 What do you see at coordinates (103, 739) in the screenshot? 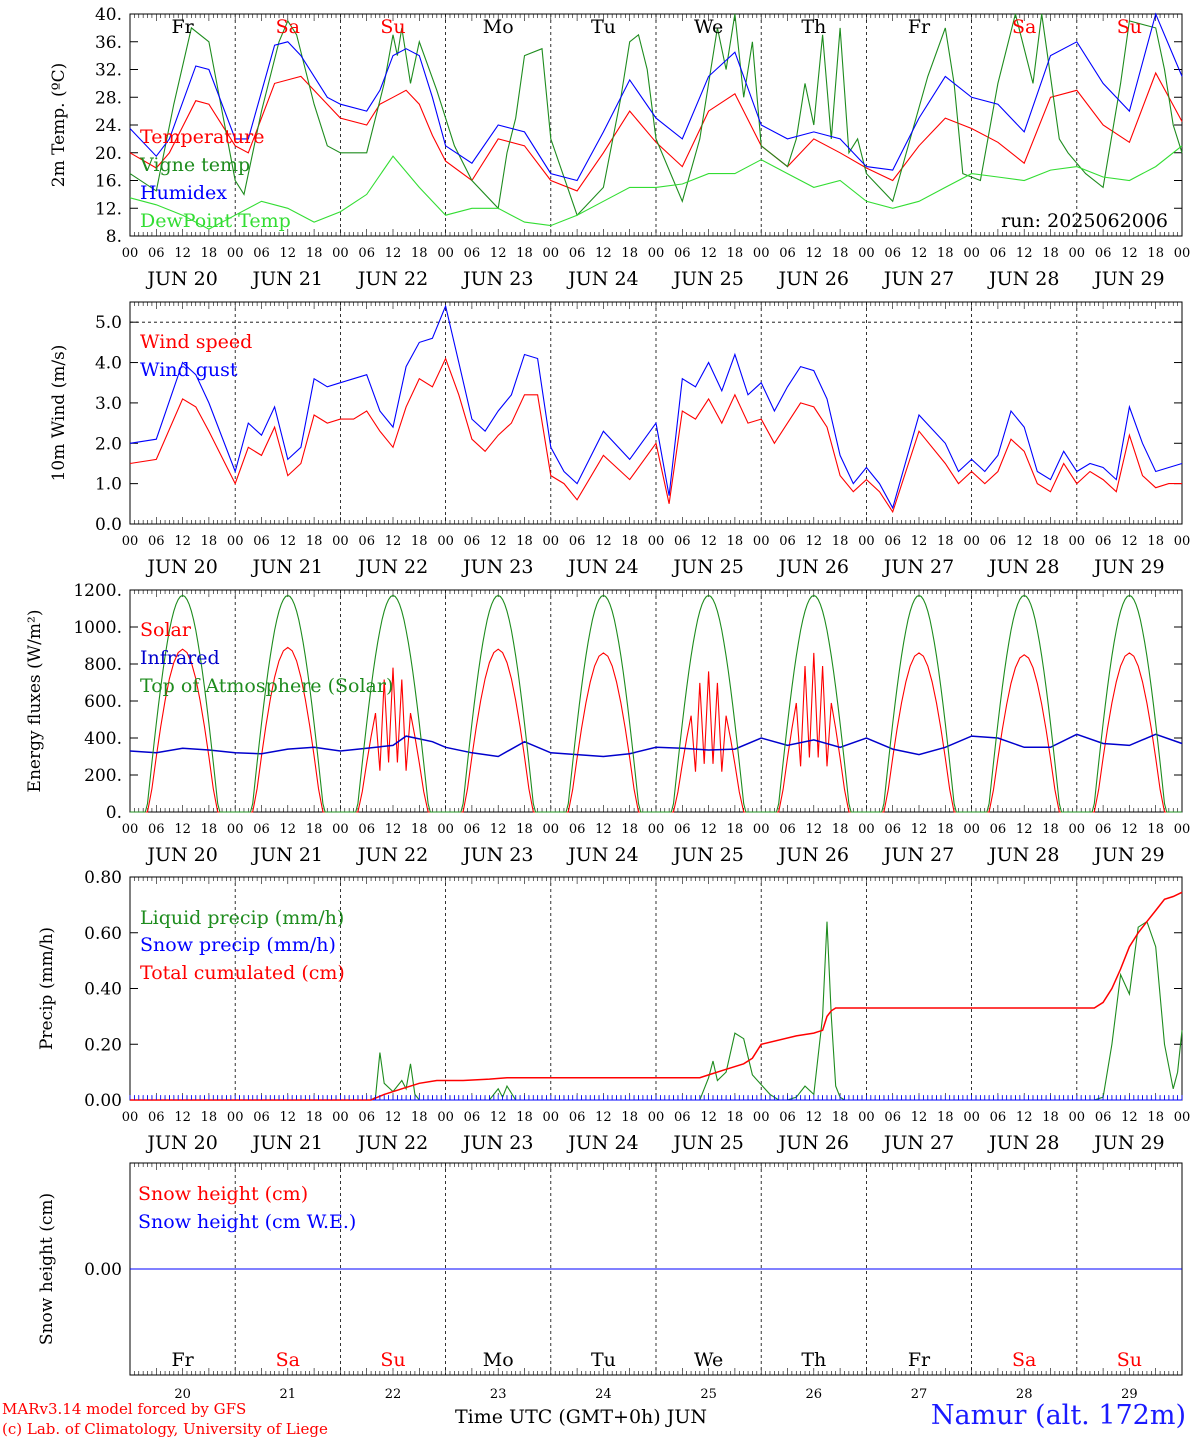
I see `y-tick-label: 400.` at bounding box center [103, 739].